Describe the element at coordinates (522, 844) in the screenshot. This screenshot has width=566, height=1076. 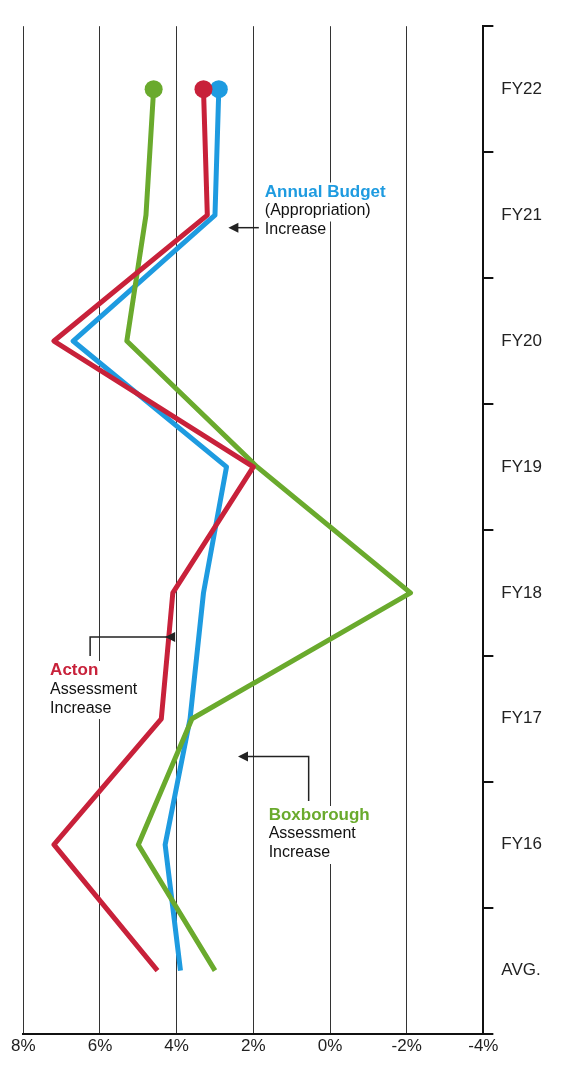
I see `y-tick-label: FY16` at that location.